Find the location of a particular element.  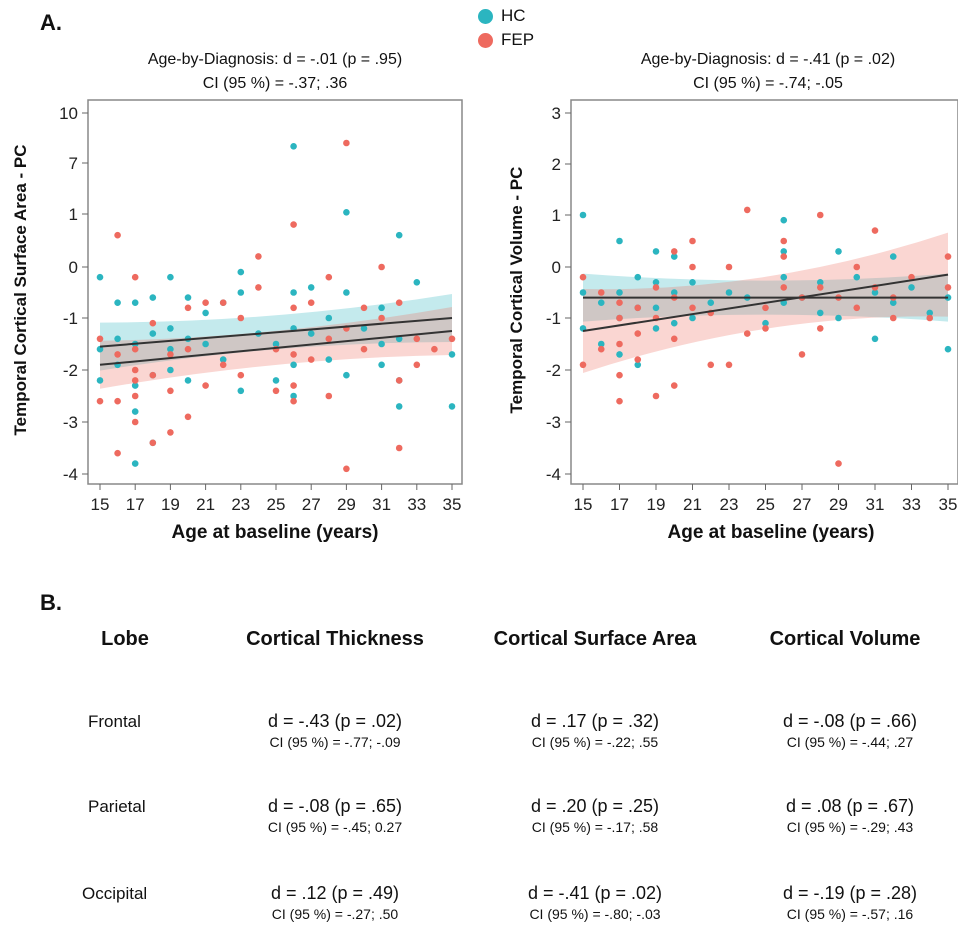

chart-subtitle: CI (95 %) = -.37; .36 is located at coordinates (275, 83).